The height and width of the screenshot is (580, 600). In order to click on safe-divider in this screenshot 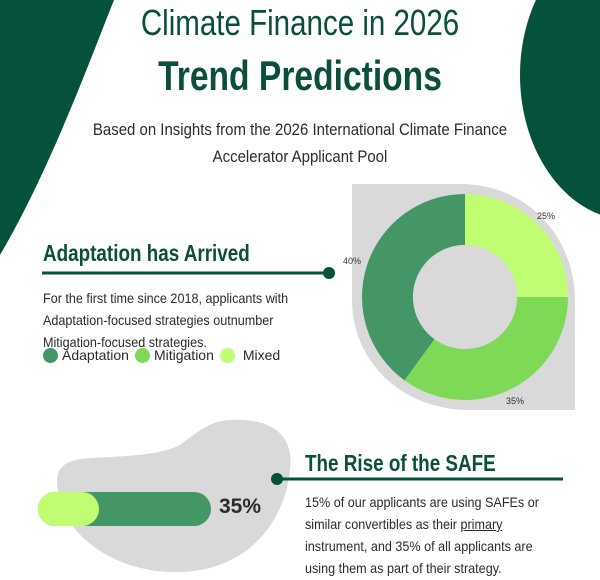, I will do `click(417, 479)`.